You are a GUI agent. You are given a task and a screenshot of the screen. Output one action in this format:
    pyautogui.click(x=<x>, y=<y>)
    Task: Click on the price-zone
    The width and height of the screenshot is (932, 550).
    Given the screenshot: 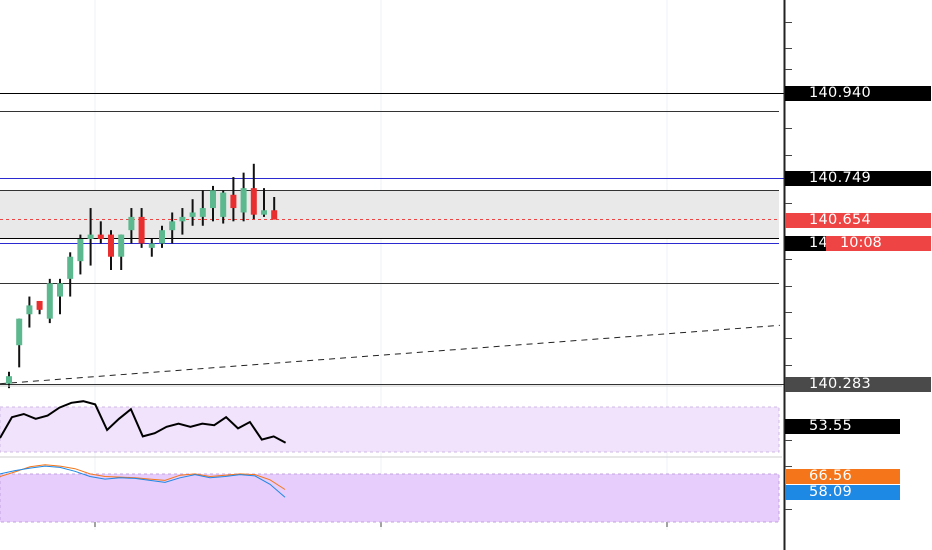 What is the action you would take?
    pyautogui.click(x=389, y=214)
    